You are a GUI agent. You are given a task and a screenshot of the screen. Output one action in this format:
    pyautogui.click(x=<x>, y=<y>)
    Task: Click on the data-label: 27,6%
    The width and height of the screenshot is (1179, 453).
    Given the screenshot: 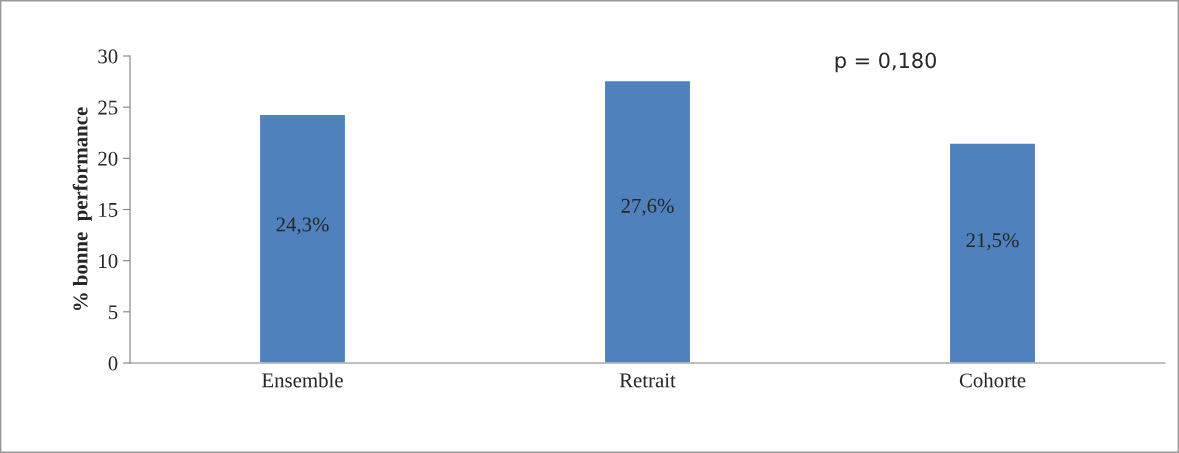 What is the action you would take?
    pyautogui.click(x=647, y=207)
    